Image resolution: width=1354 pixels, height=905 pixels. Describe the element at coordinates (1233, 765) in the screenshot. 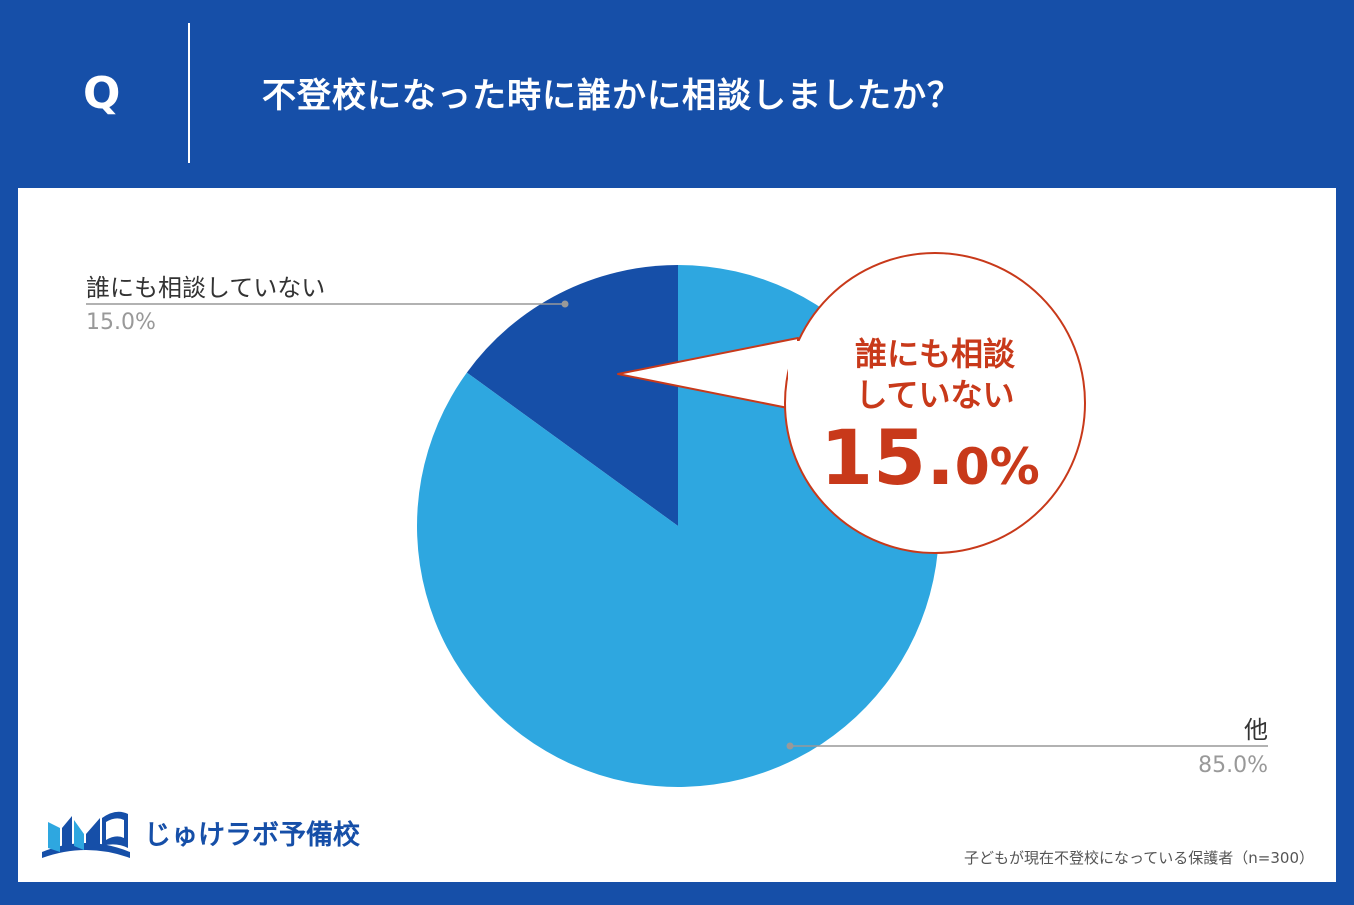

I see `slice-value-1: 85.0%` at that location.